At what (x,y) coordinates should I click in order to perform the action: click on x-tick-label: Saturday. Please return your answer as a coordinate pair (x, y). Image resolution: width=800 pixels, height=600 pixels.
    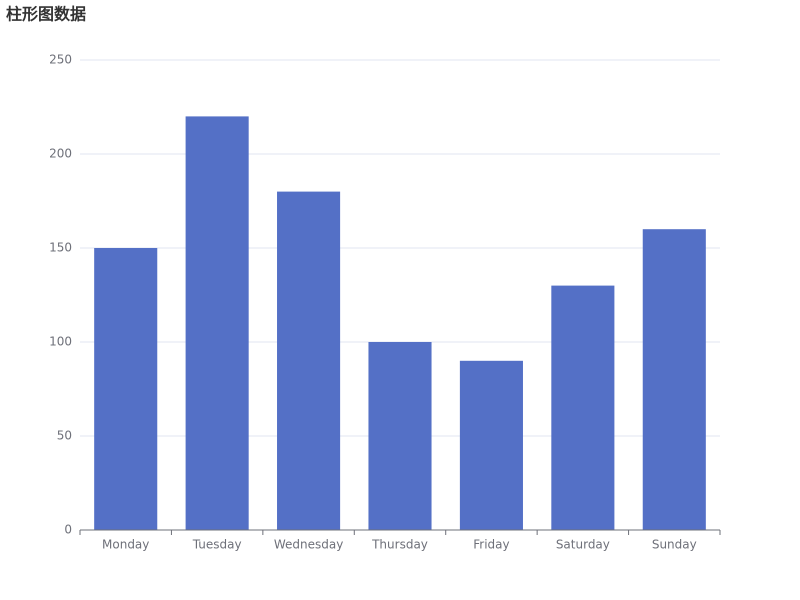
    Looking at the image, I should click on (583, 545).